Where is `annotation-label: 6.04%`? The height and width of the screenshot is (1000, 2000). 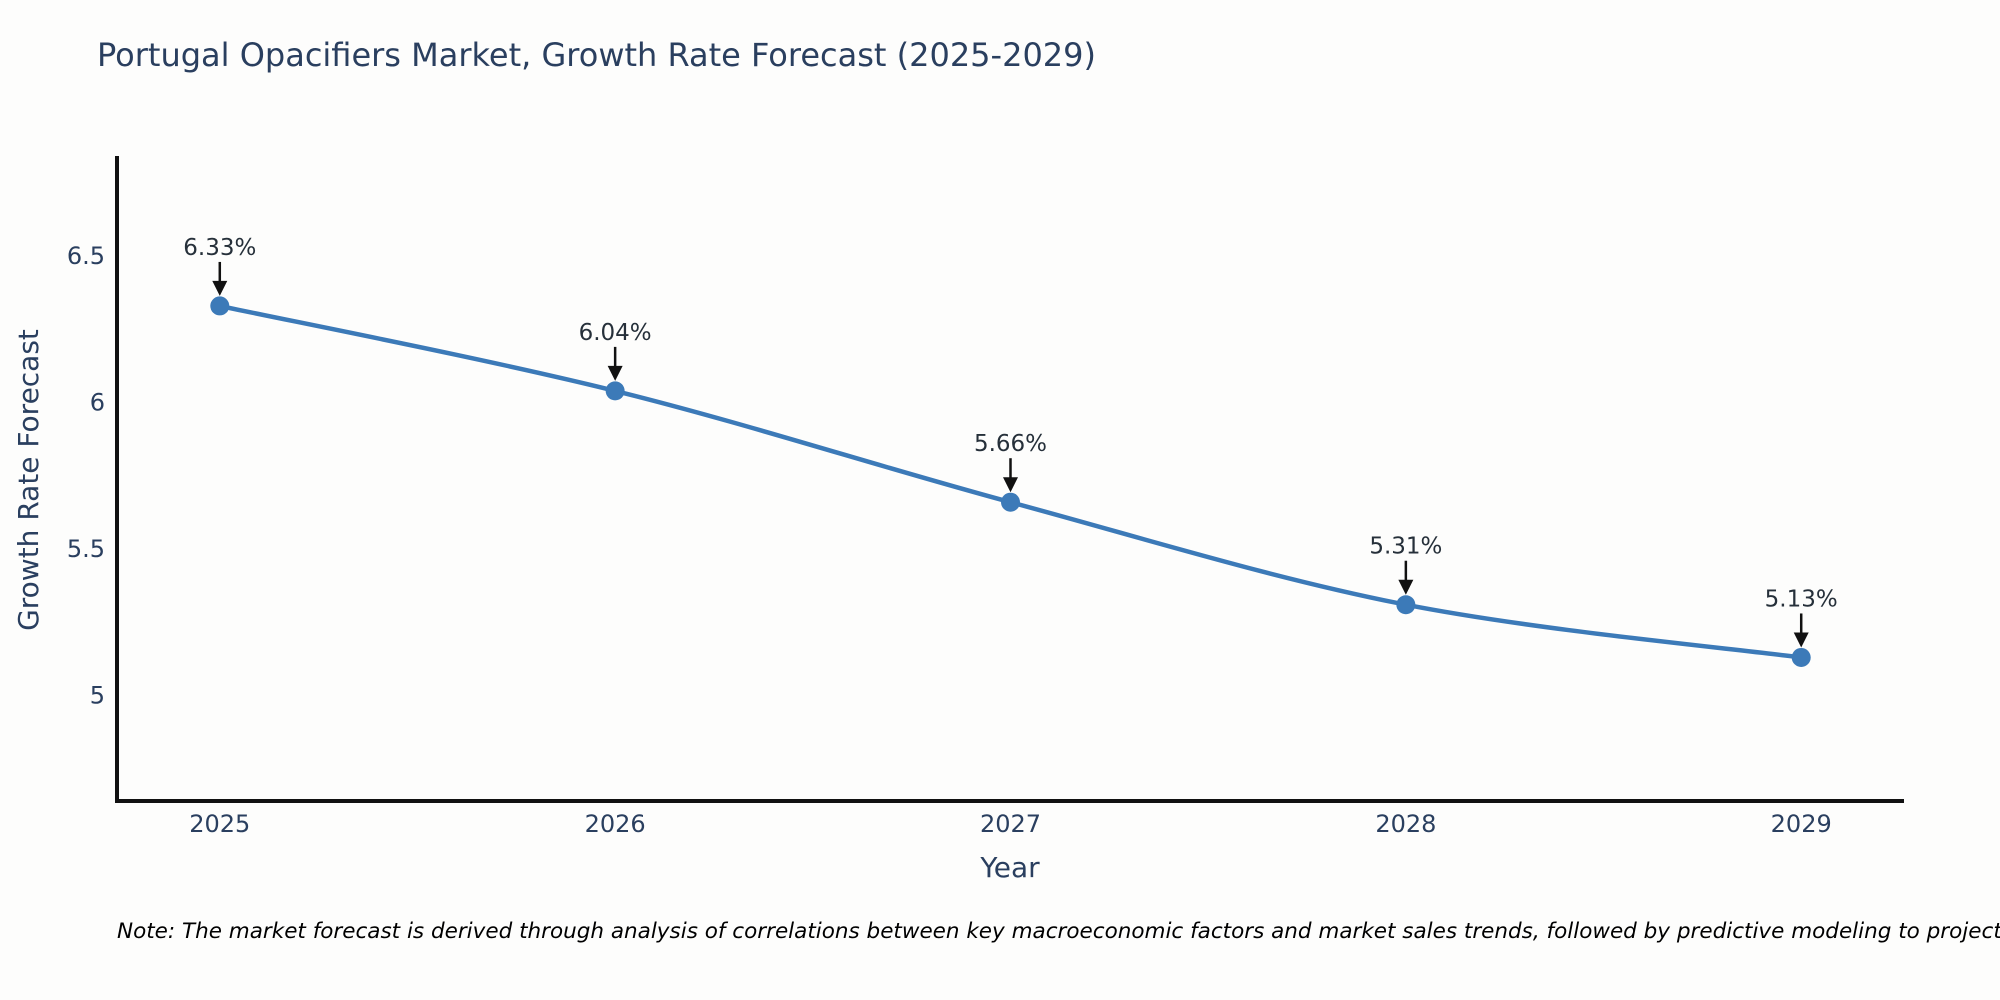
annotation-label: 6.04% is located at coordinates (615, 333).